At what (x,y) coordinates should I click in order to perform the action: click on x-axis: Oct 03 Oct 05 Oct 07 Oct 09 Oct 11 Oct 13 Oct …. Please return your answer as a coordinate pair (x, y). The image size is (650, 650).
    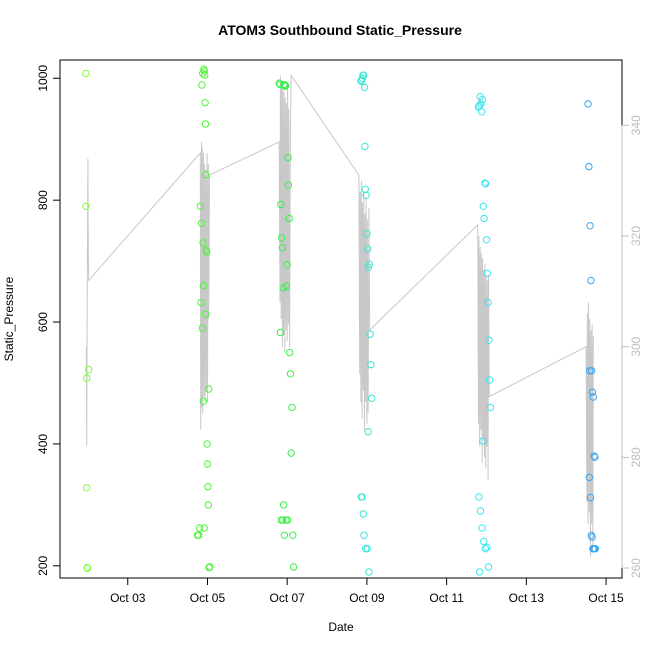
    Looking at the image, I should click on (367, 591).